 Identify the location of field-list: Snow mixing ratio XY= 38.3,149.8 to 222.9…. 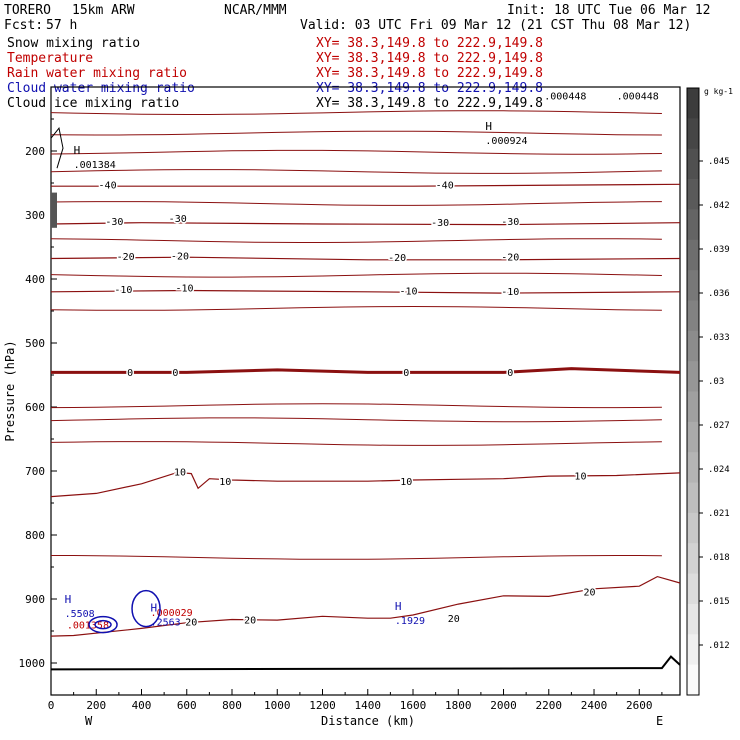
(275, 73).